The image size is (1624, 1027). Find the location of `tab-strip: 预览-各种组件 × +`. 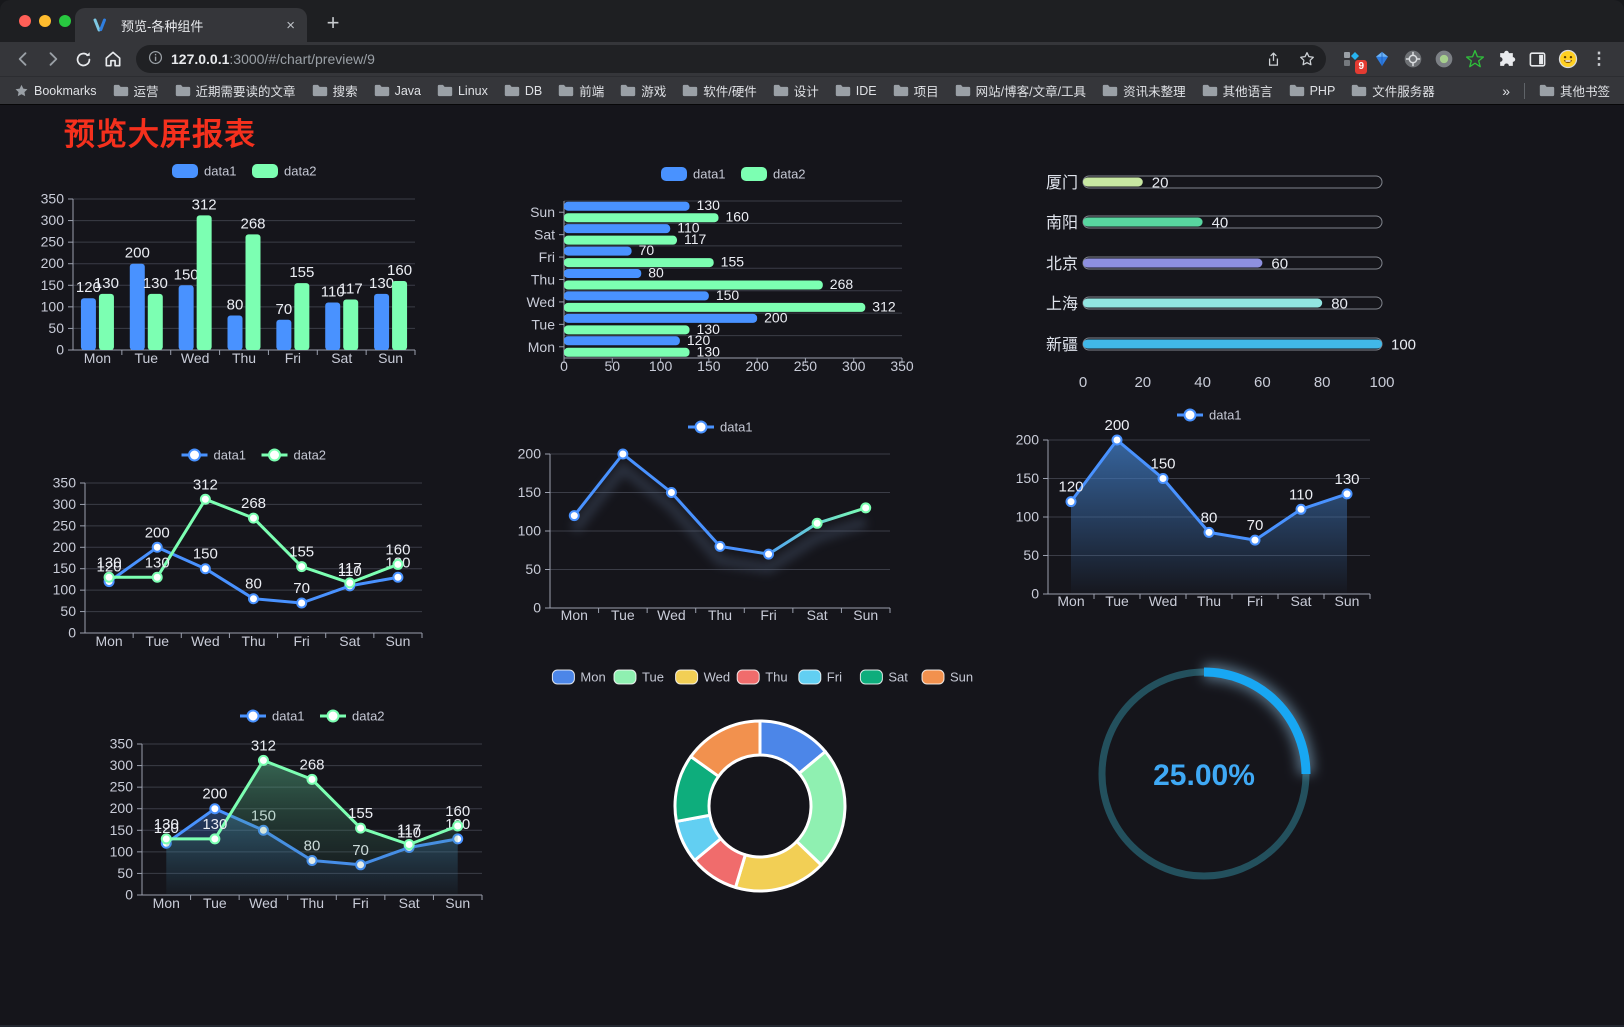

tab-strip: 预览-各种组件 × + is located at coordinates (812, 21).